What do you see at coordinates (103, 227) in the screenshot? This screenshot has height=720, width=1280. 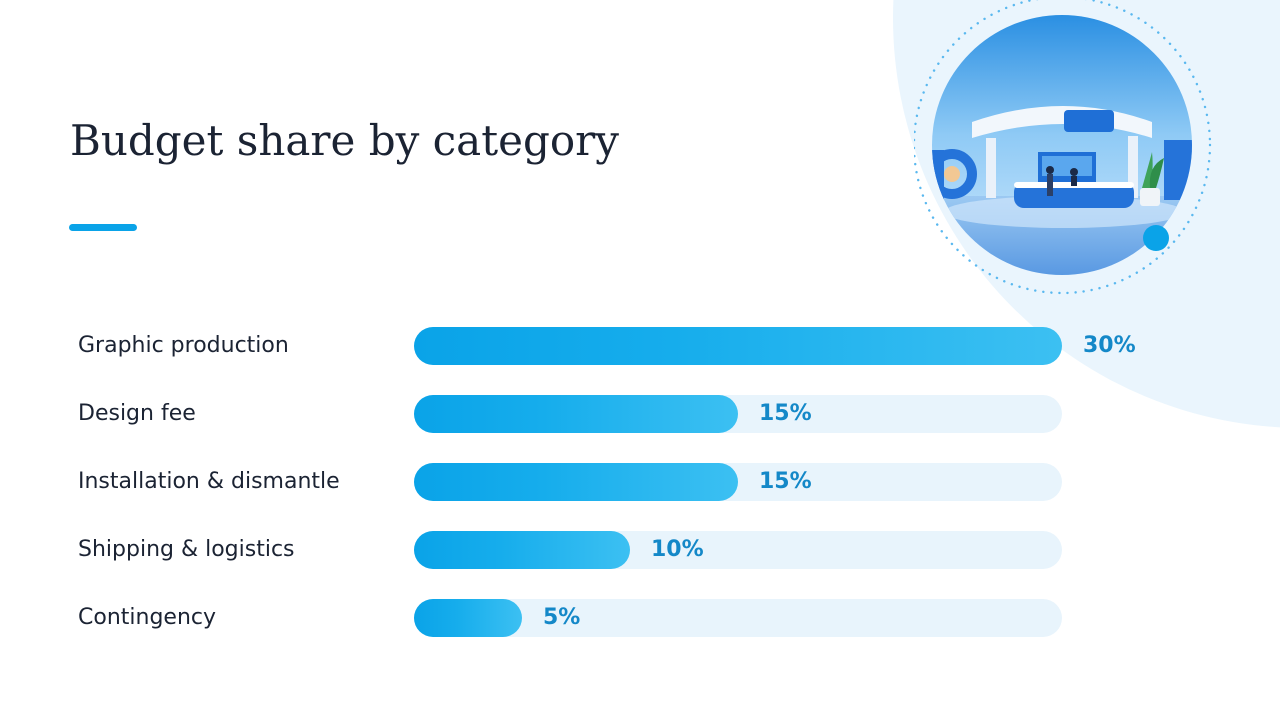 I see `title-accent-line` at bounding box center [103, 227].